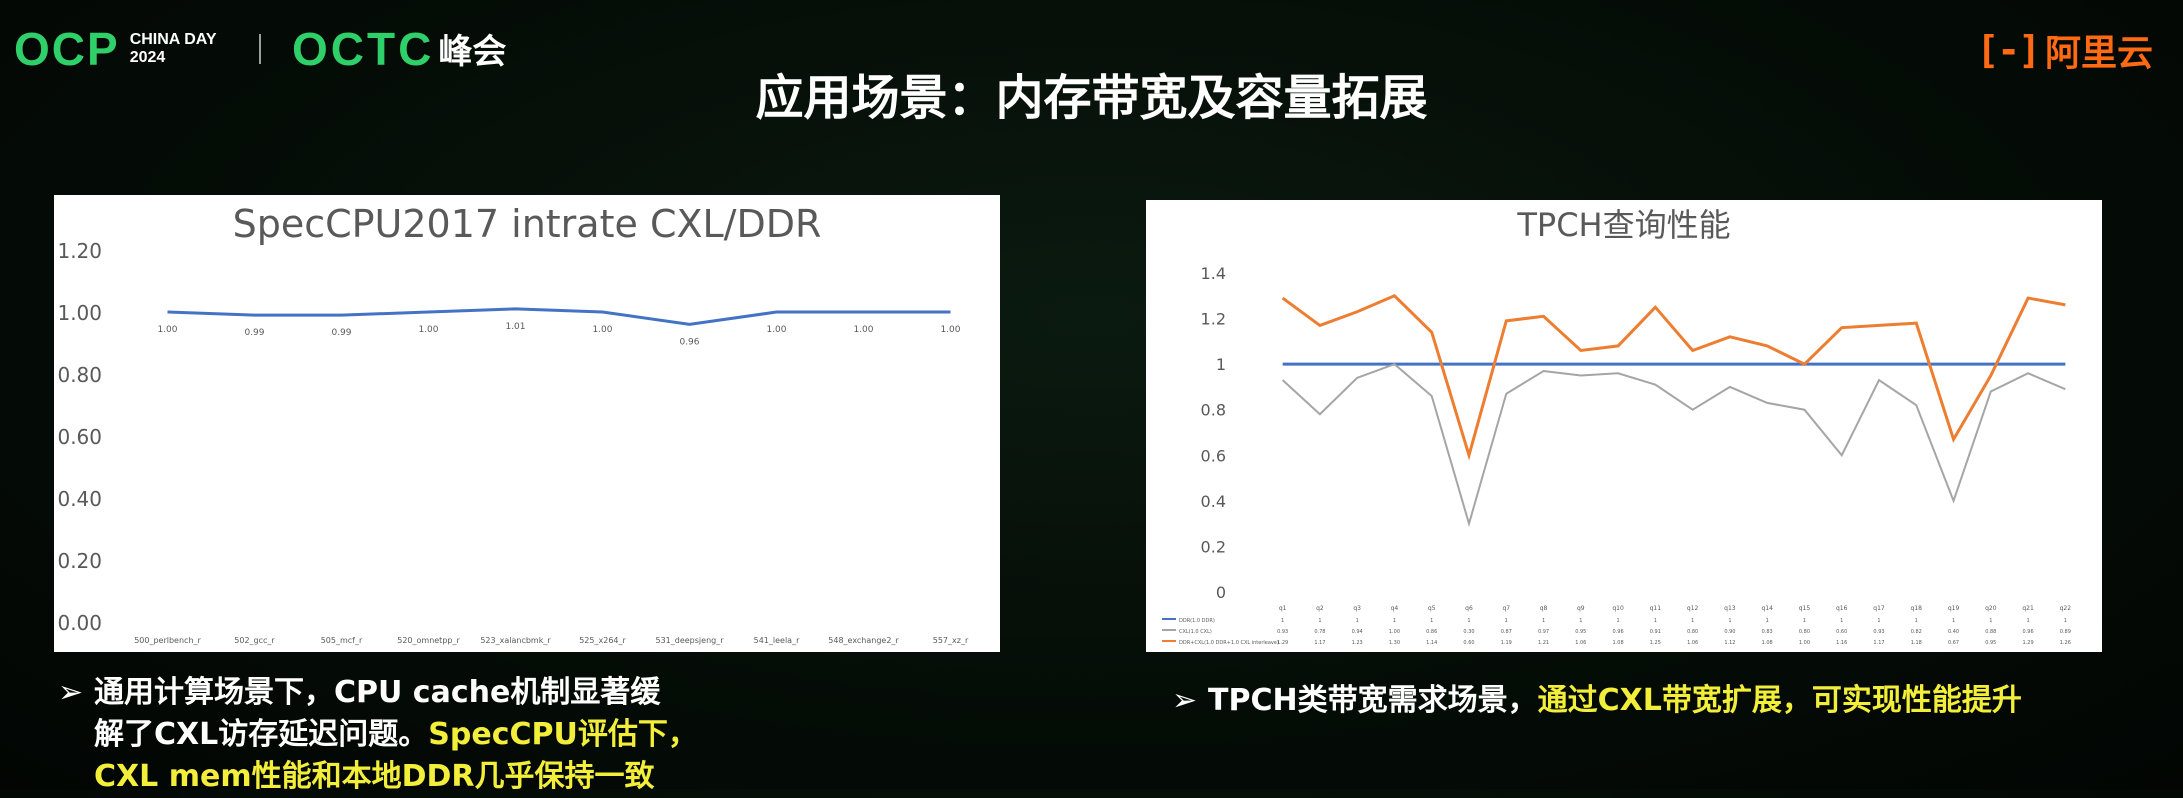 This screenshot has width=2183, height=798. Describe the element at coordinates (1213, 501) in the screenshot. I see `y-tick-label: 0.4` at that location.